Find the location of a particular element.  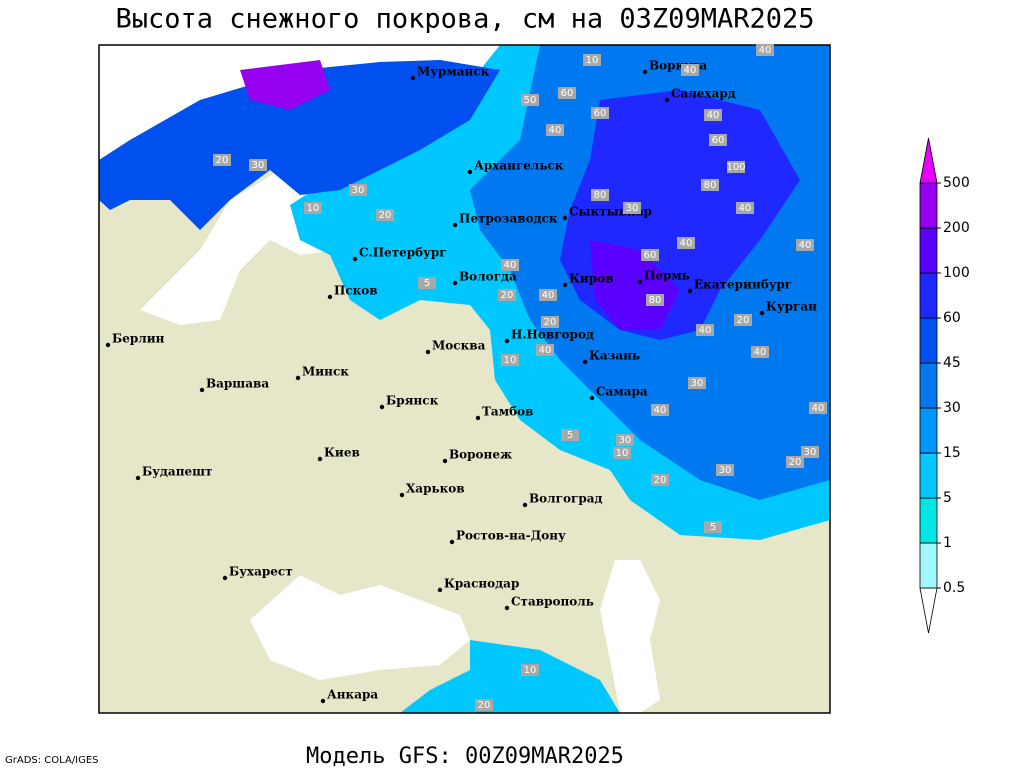

snow-scand is located at coordinates (299, 145).